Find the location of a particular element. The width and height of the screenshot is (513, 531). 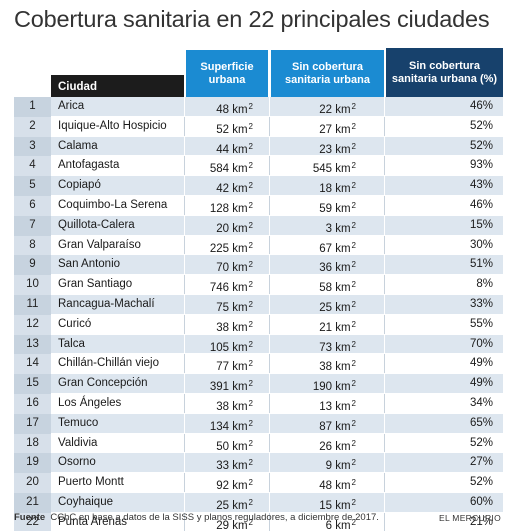

superficie-value: 584 km2 is located at coordinates (219, 166).